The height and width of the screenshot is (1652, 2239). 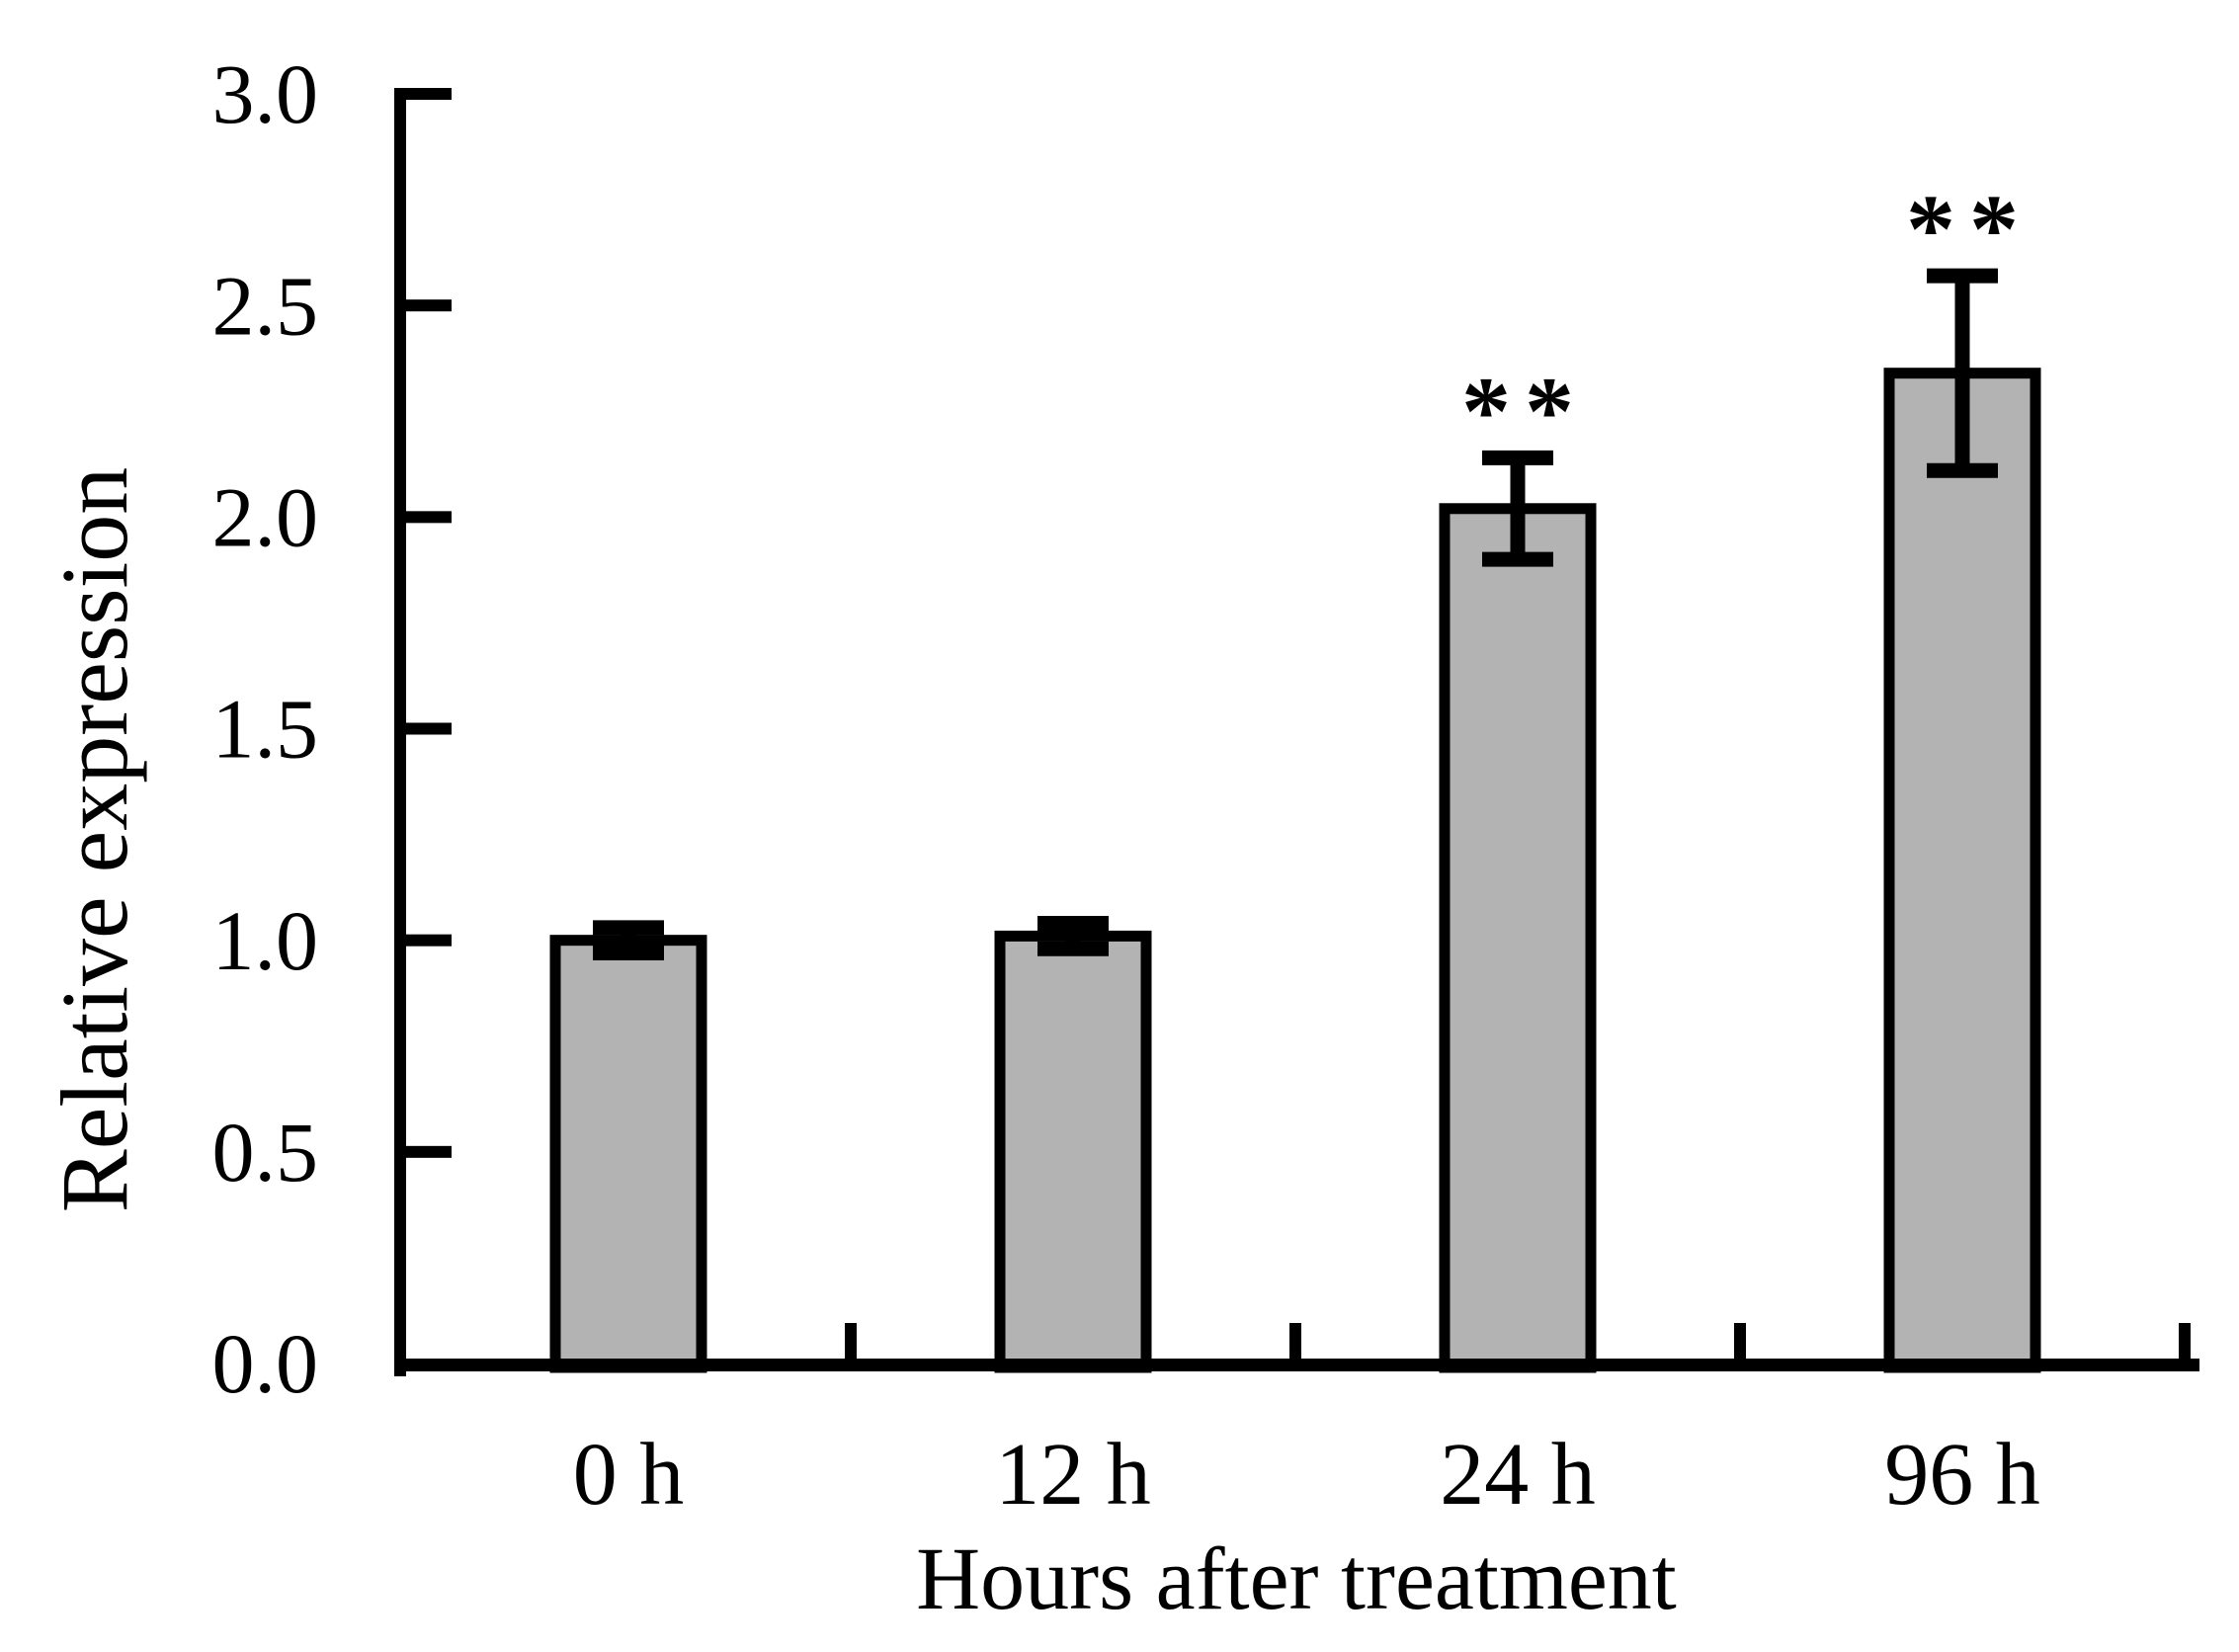 What do you see at coordinates (629, 1475) in the screenshot?
I see `category-label-0h: 0 h` at bounding box center [629, 1475].